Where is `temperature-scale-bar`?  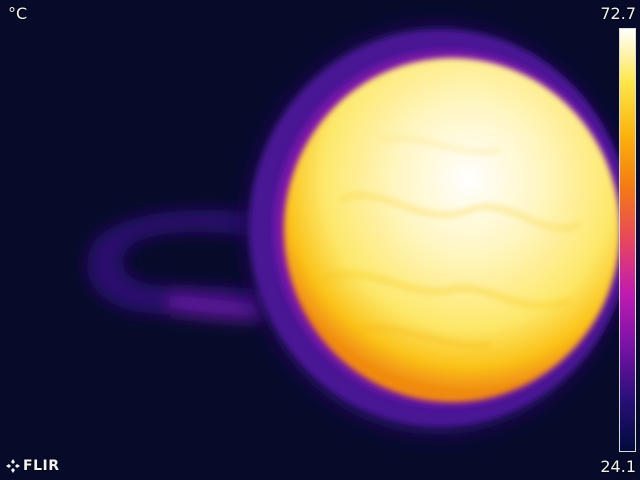 temperature-scale-bar is located at coordinates (627, 240).